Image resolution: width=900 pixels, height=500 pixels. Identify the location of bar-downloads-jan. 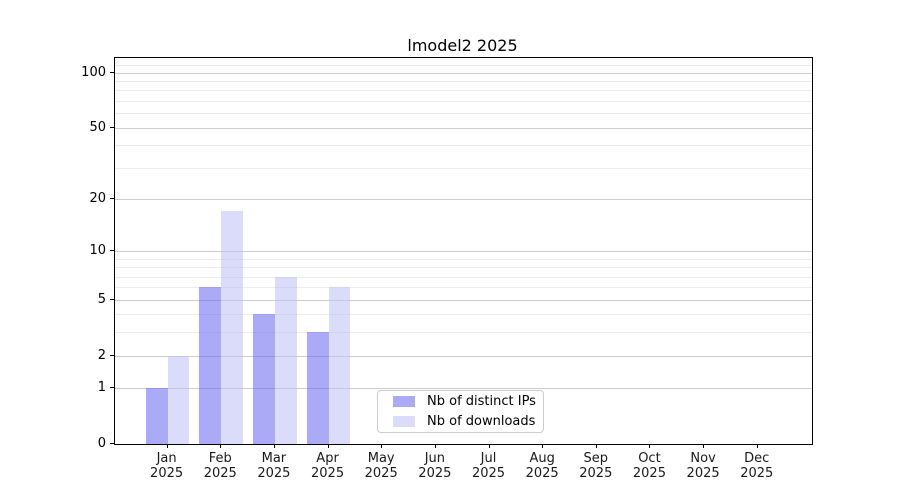
(178, 399).